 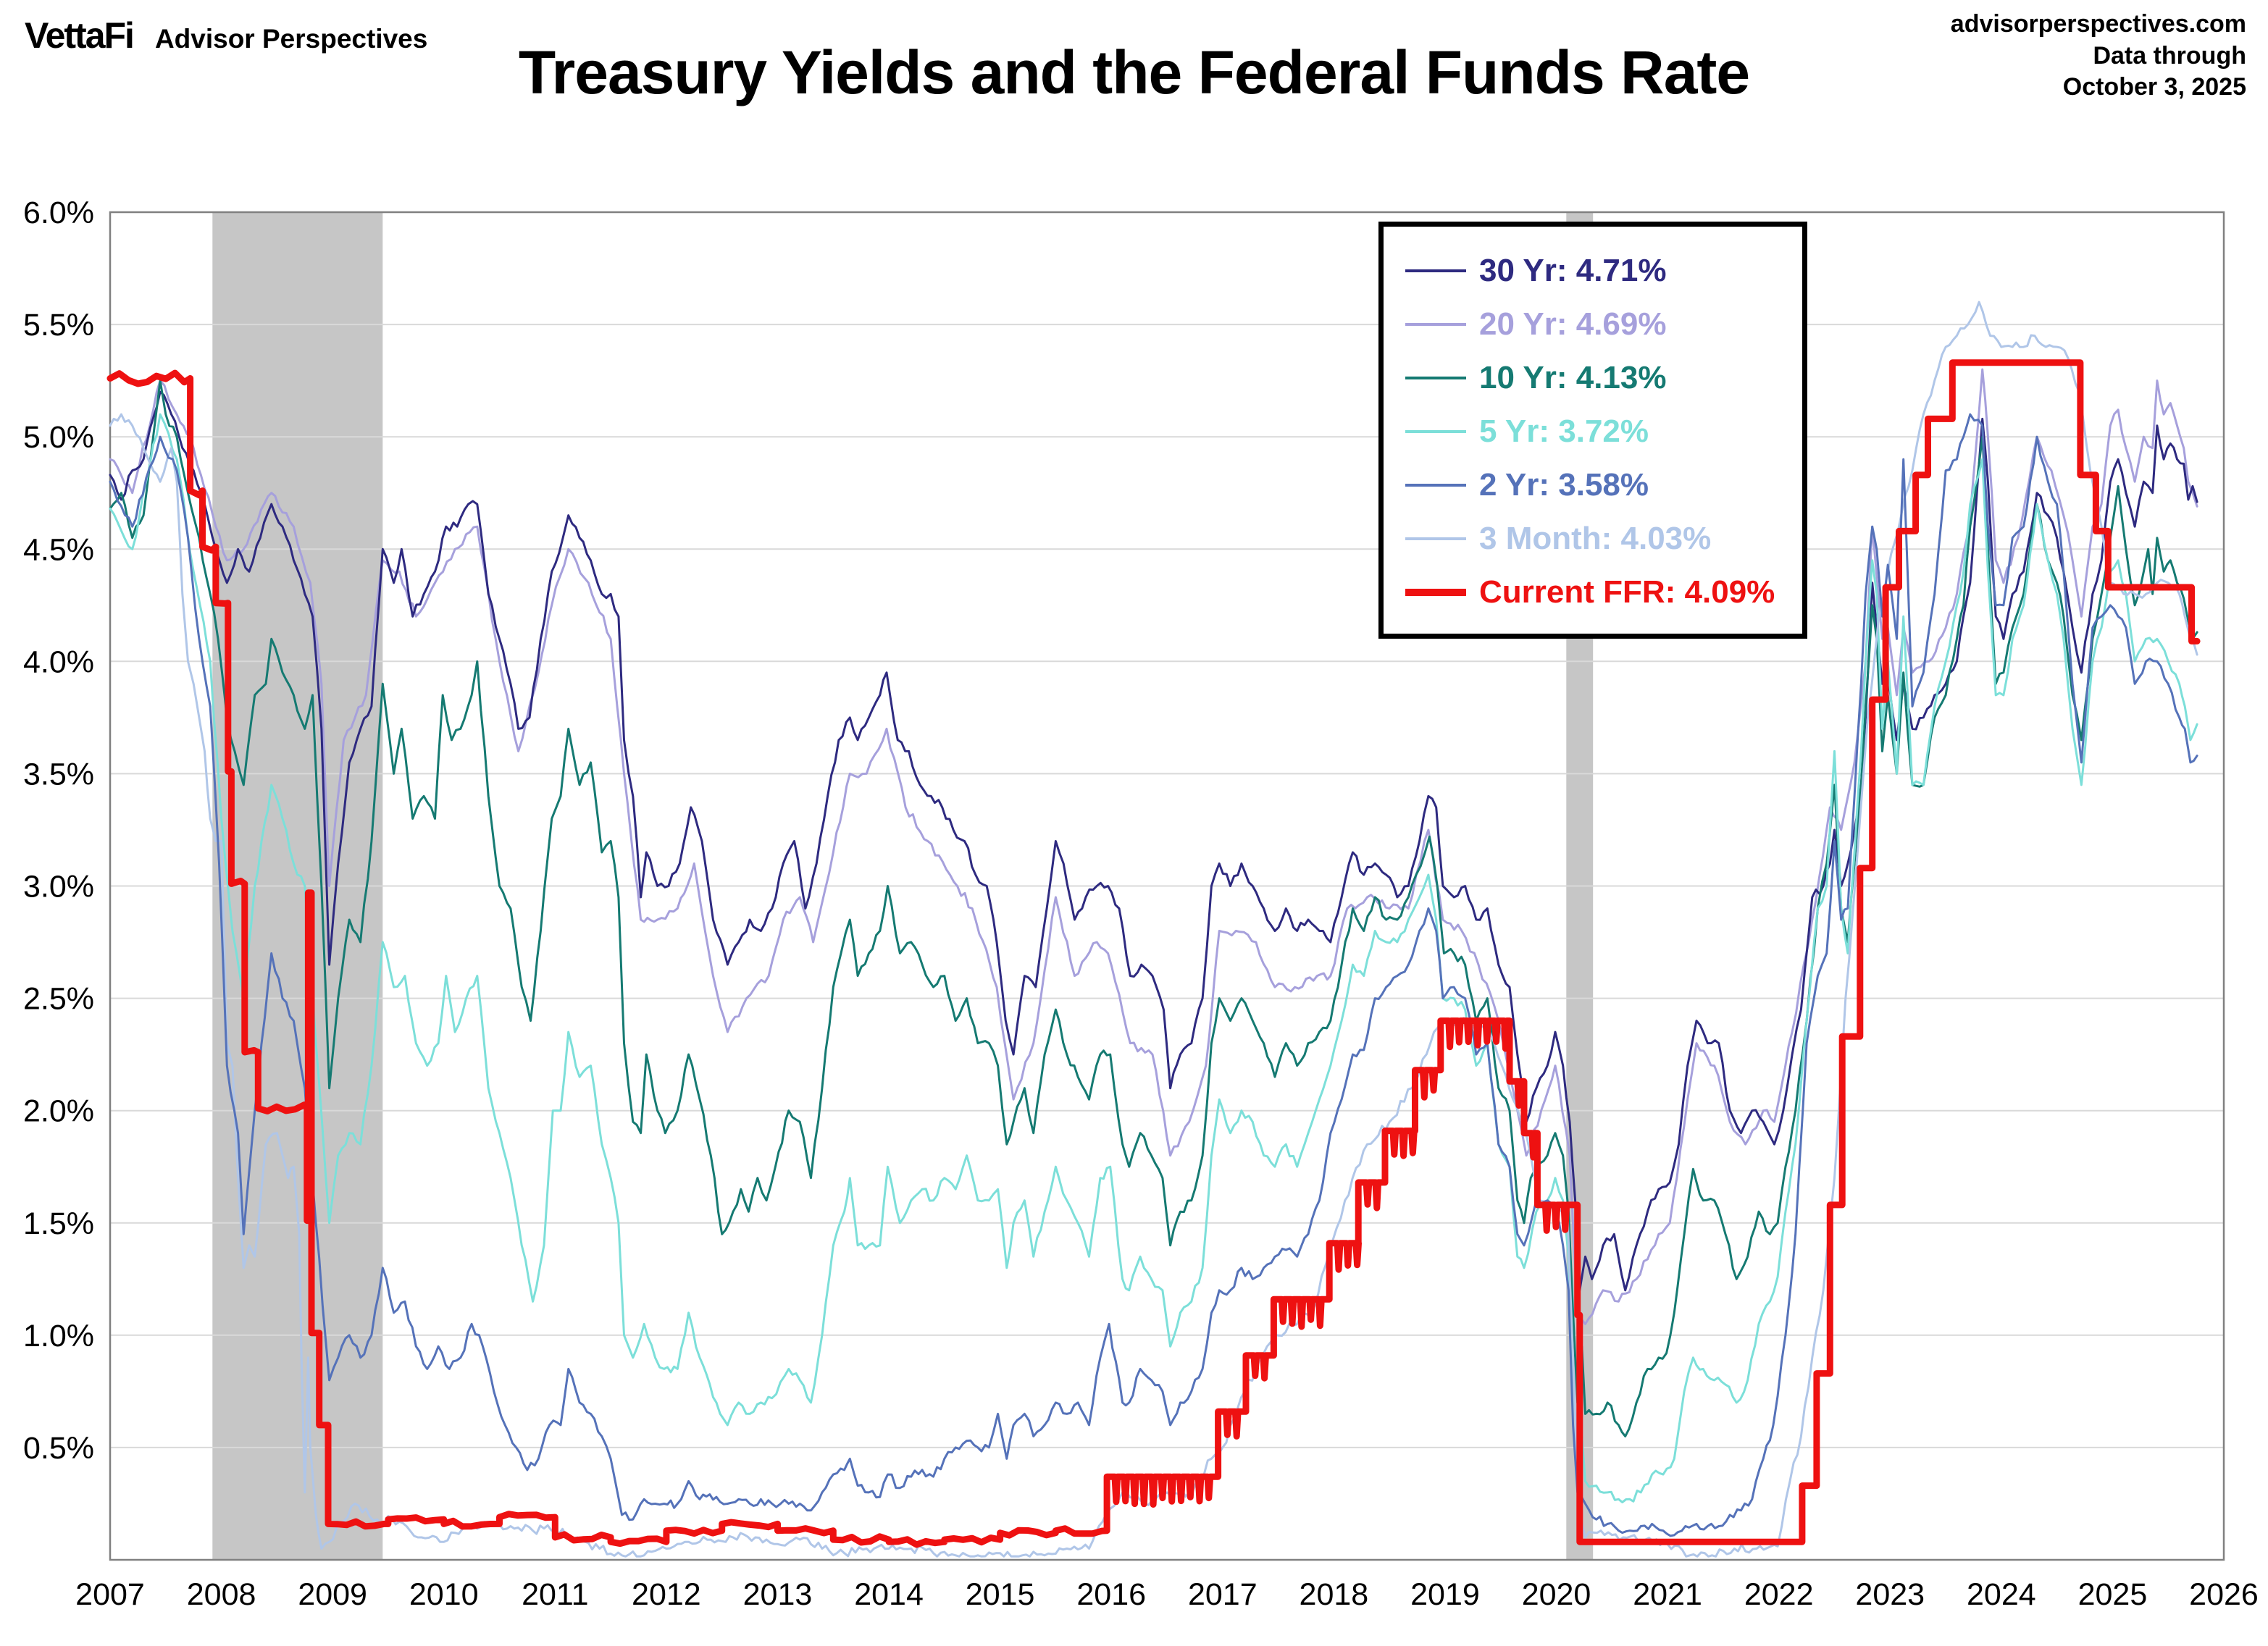 I want to click on legend-item-5-yr: 5 Yr: 3.72%, so click(x=1601, y=431).